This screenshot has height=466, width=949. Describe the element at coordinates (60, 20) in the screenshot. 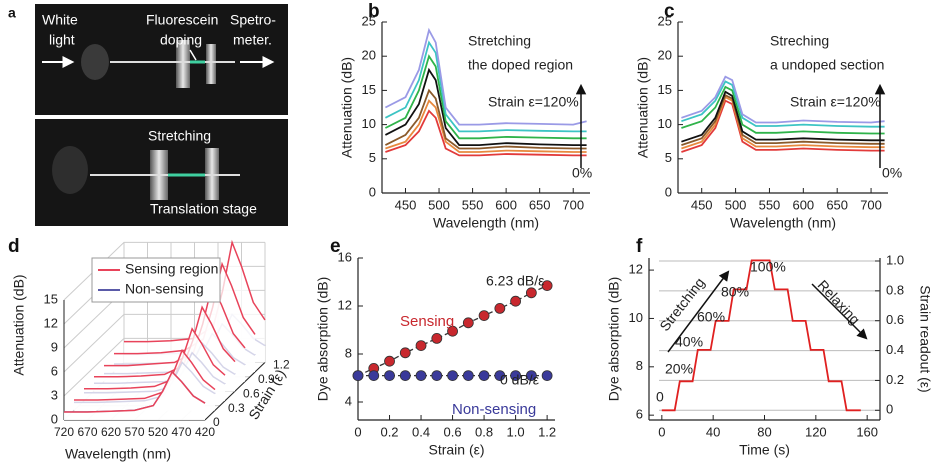

I see `photo-label: White` at that location.